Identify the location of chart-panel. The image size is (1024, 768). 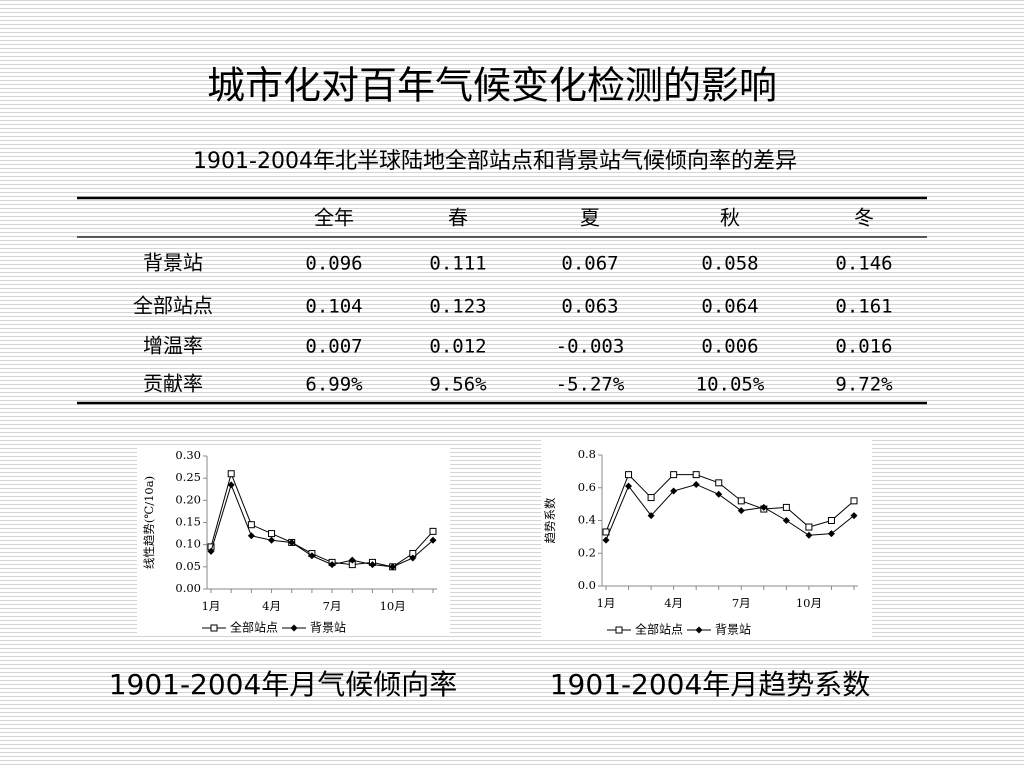
(706, 538).